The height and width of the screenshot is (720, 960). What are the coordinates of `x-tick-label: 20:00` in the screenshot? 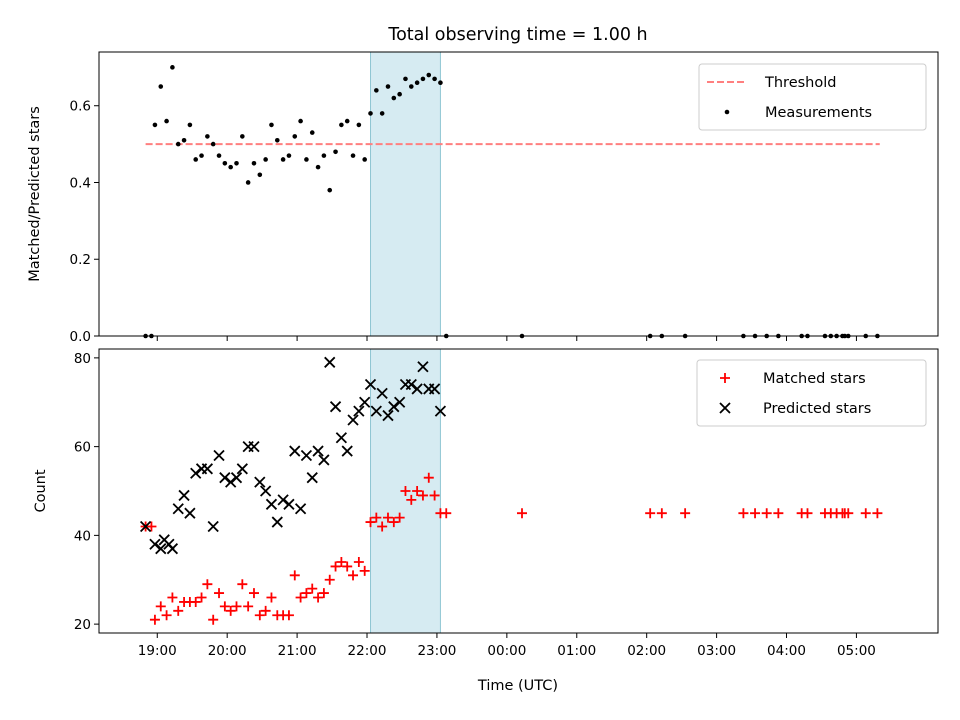 It's located at (227, 651).